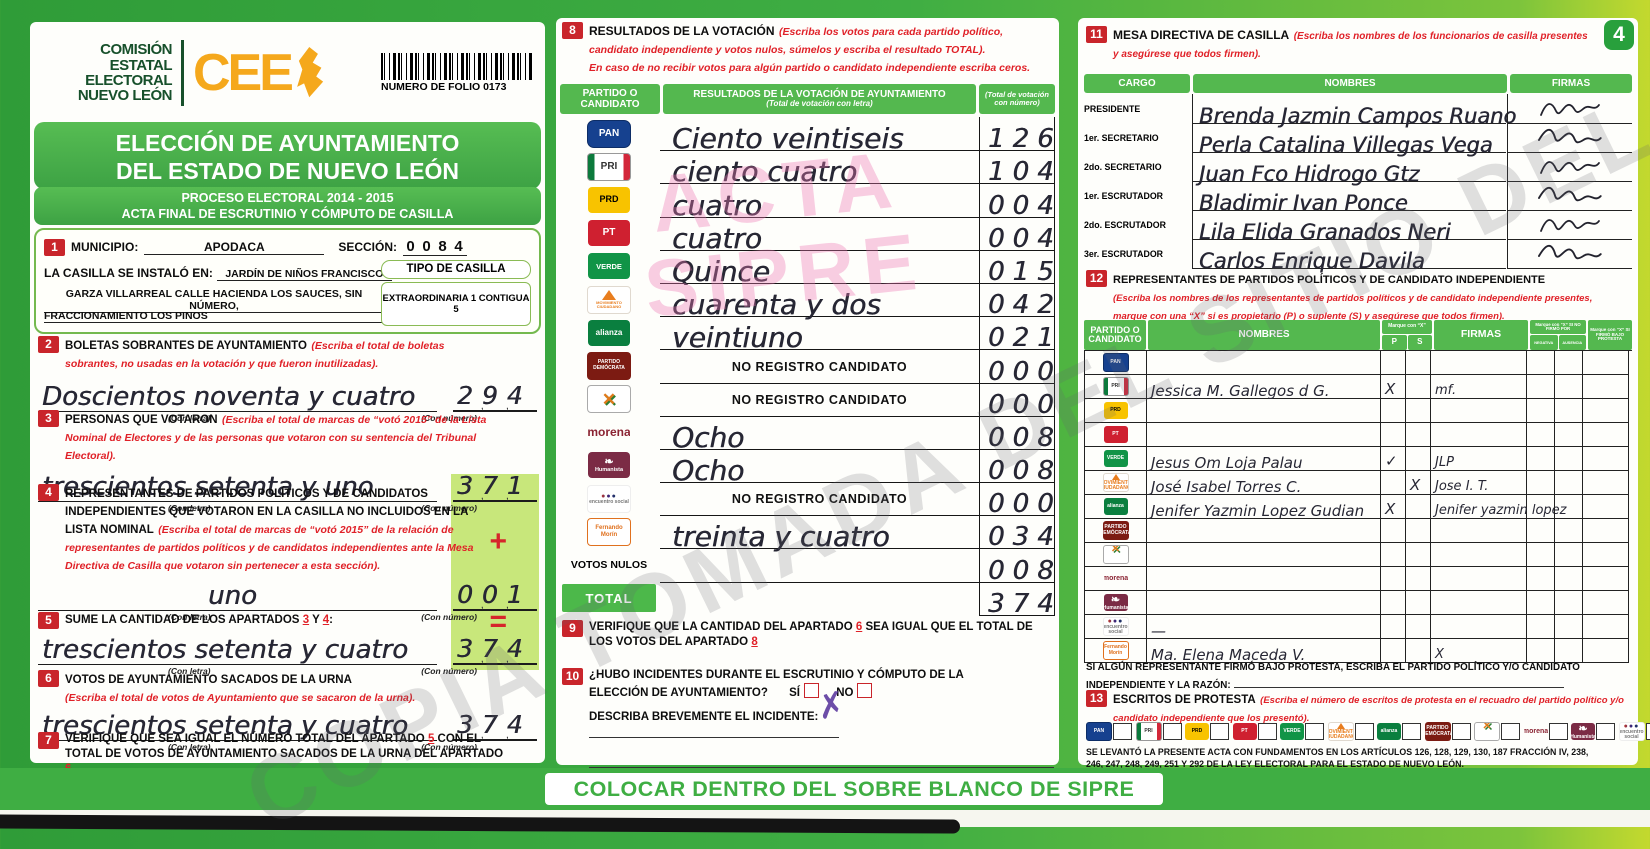  I want to click on mesa-row: PRESIDENTE Brenda Jazmin Campos Ruano, so click(1358, 108).